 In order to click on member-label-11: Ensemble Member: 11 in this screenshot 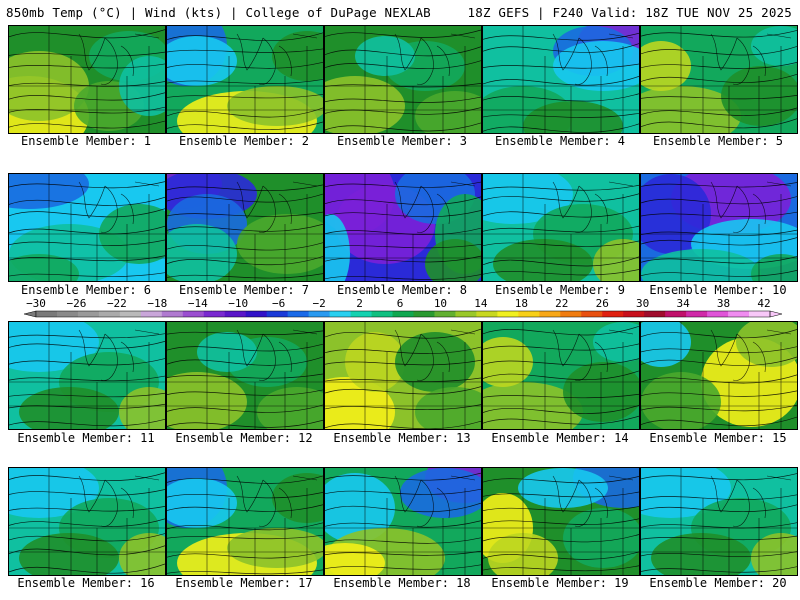, I will do `click(86, 438)`.